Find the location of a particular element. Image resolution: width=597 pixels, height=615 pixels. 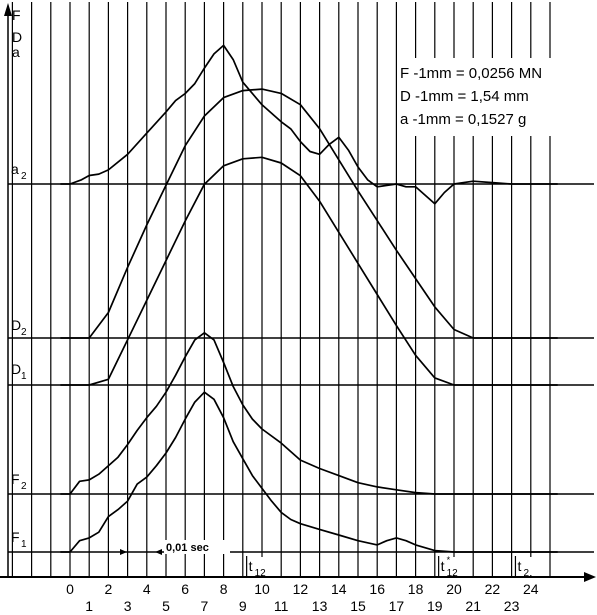

x-tick-labels: 0 2 4 6 8 10 12 14 16 18 20 22 241 3 5 7 9 11 13 15 17 19 21 23 is located at coordinates (302, 597).